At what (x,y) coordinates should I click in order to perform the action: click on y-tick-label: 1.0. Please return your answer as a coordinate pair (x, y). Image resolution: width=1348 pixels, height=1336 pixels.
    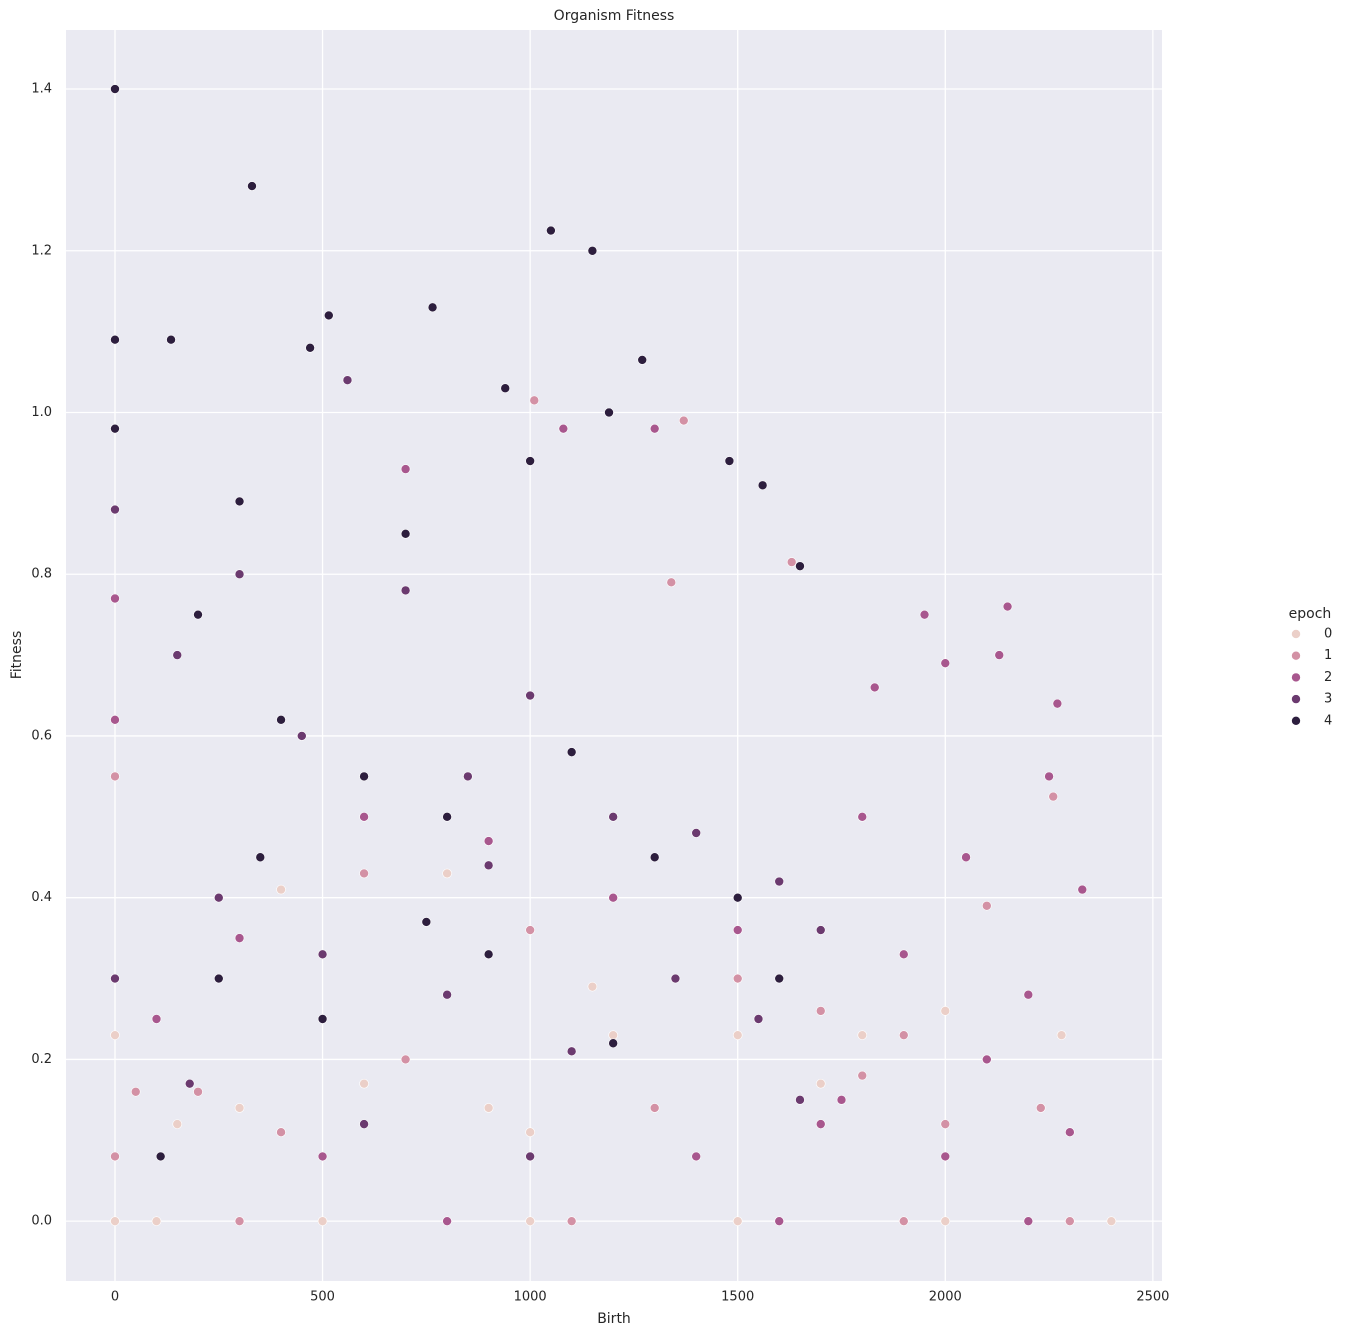
    Looking at the image, I should click on (41, 412).